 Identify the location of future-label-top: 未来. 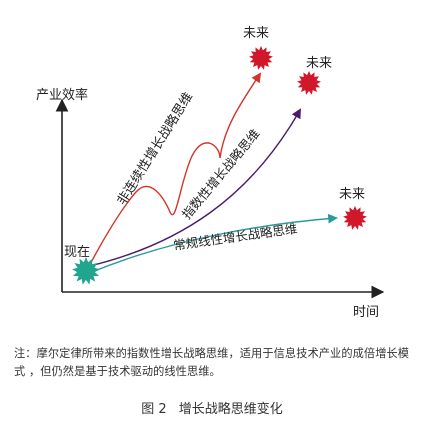
(256, 33).